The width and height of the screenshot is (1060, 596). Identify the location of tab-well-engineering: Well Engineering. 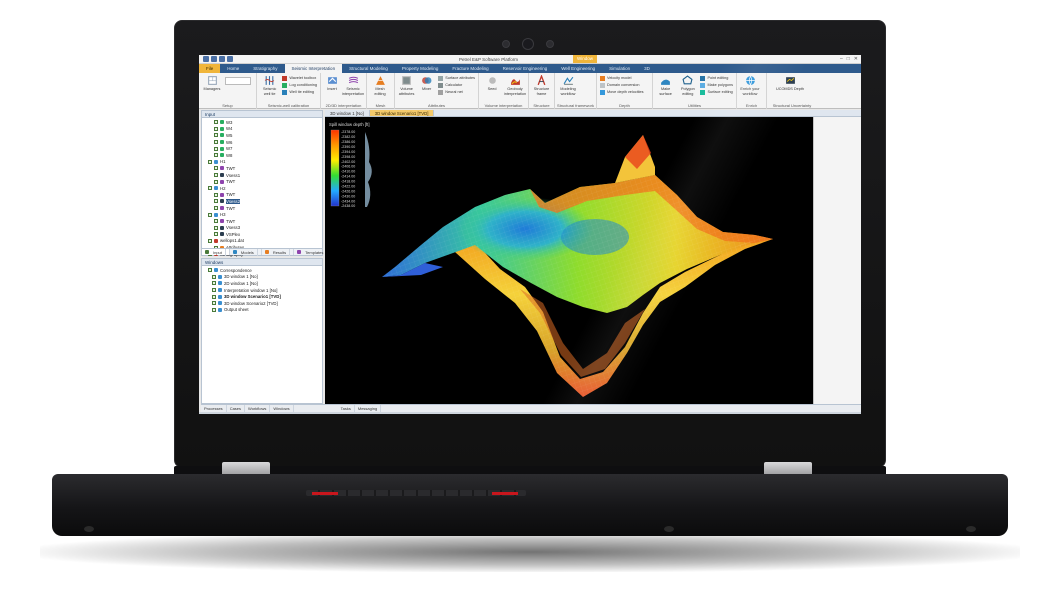
(578, 68).